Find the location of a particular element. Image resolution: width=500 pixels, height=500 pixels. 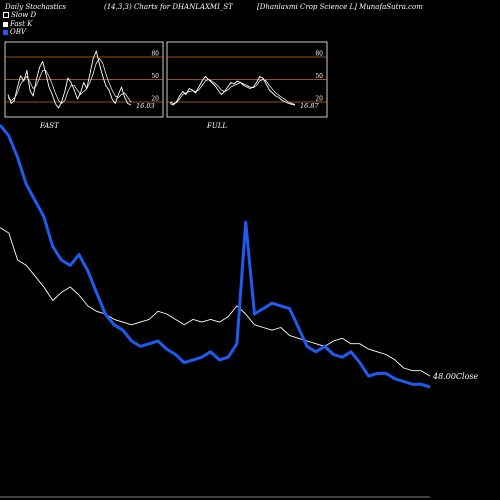

legend-slow-d: Slow D is located at coordinates (19, 15).